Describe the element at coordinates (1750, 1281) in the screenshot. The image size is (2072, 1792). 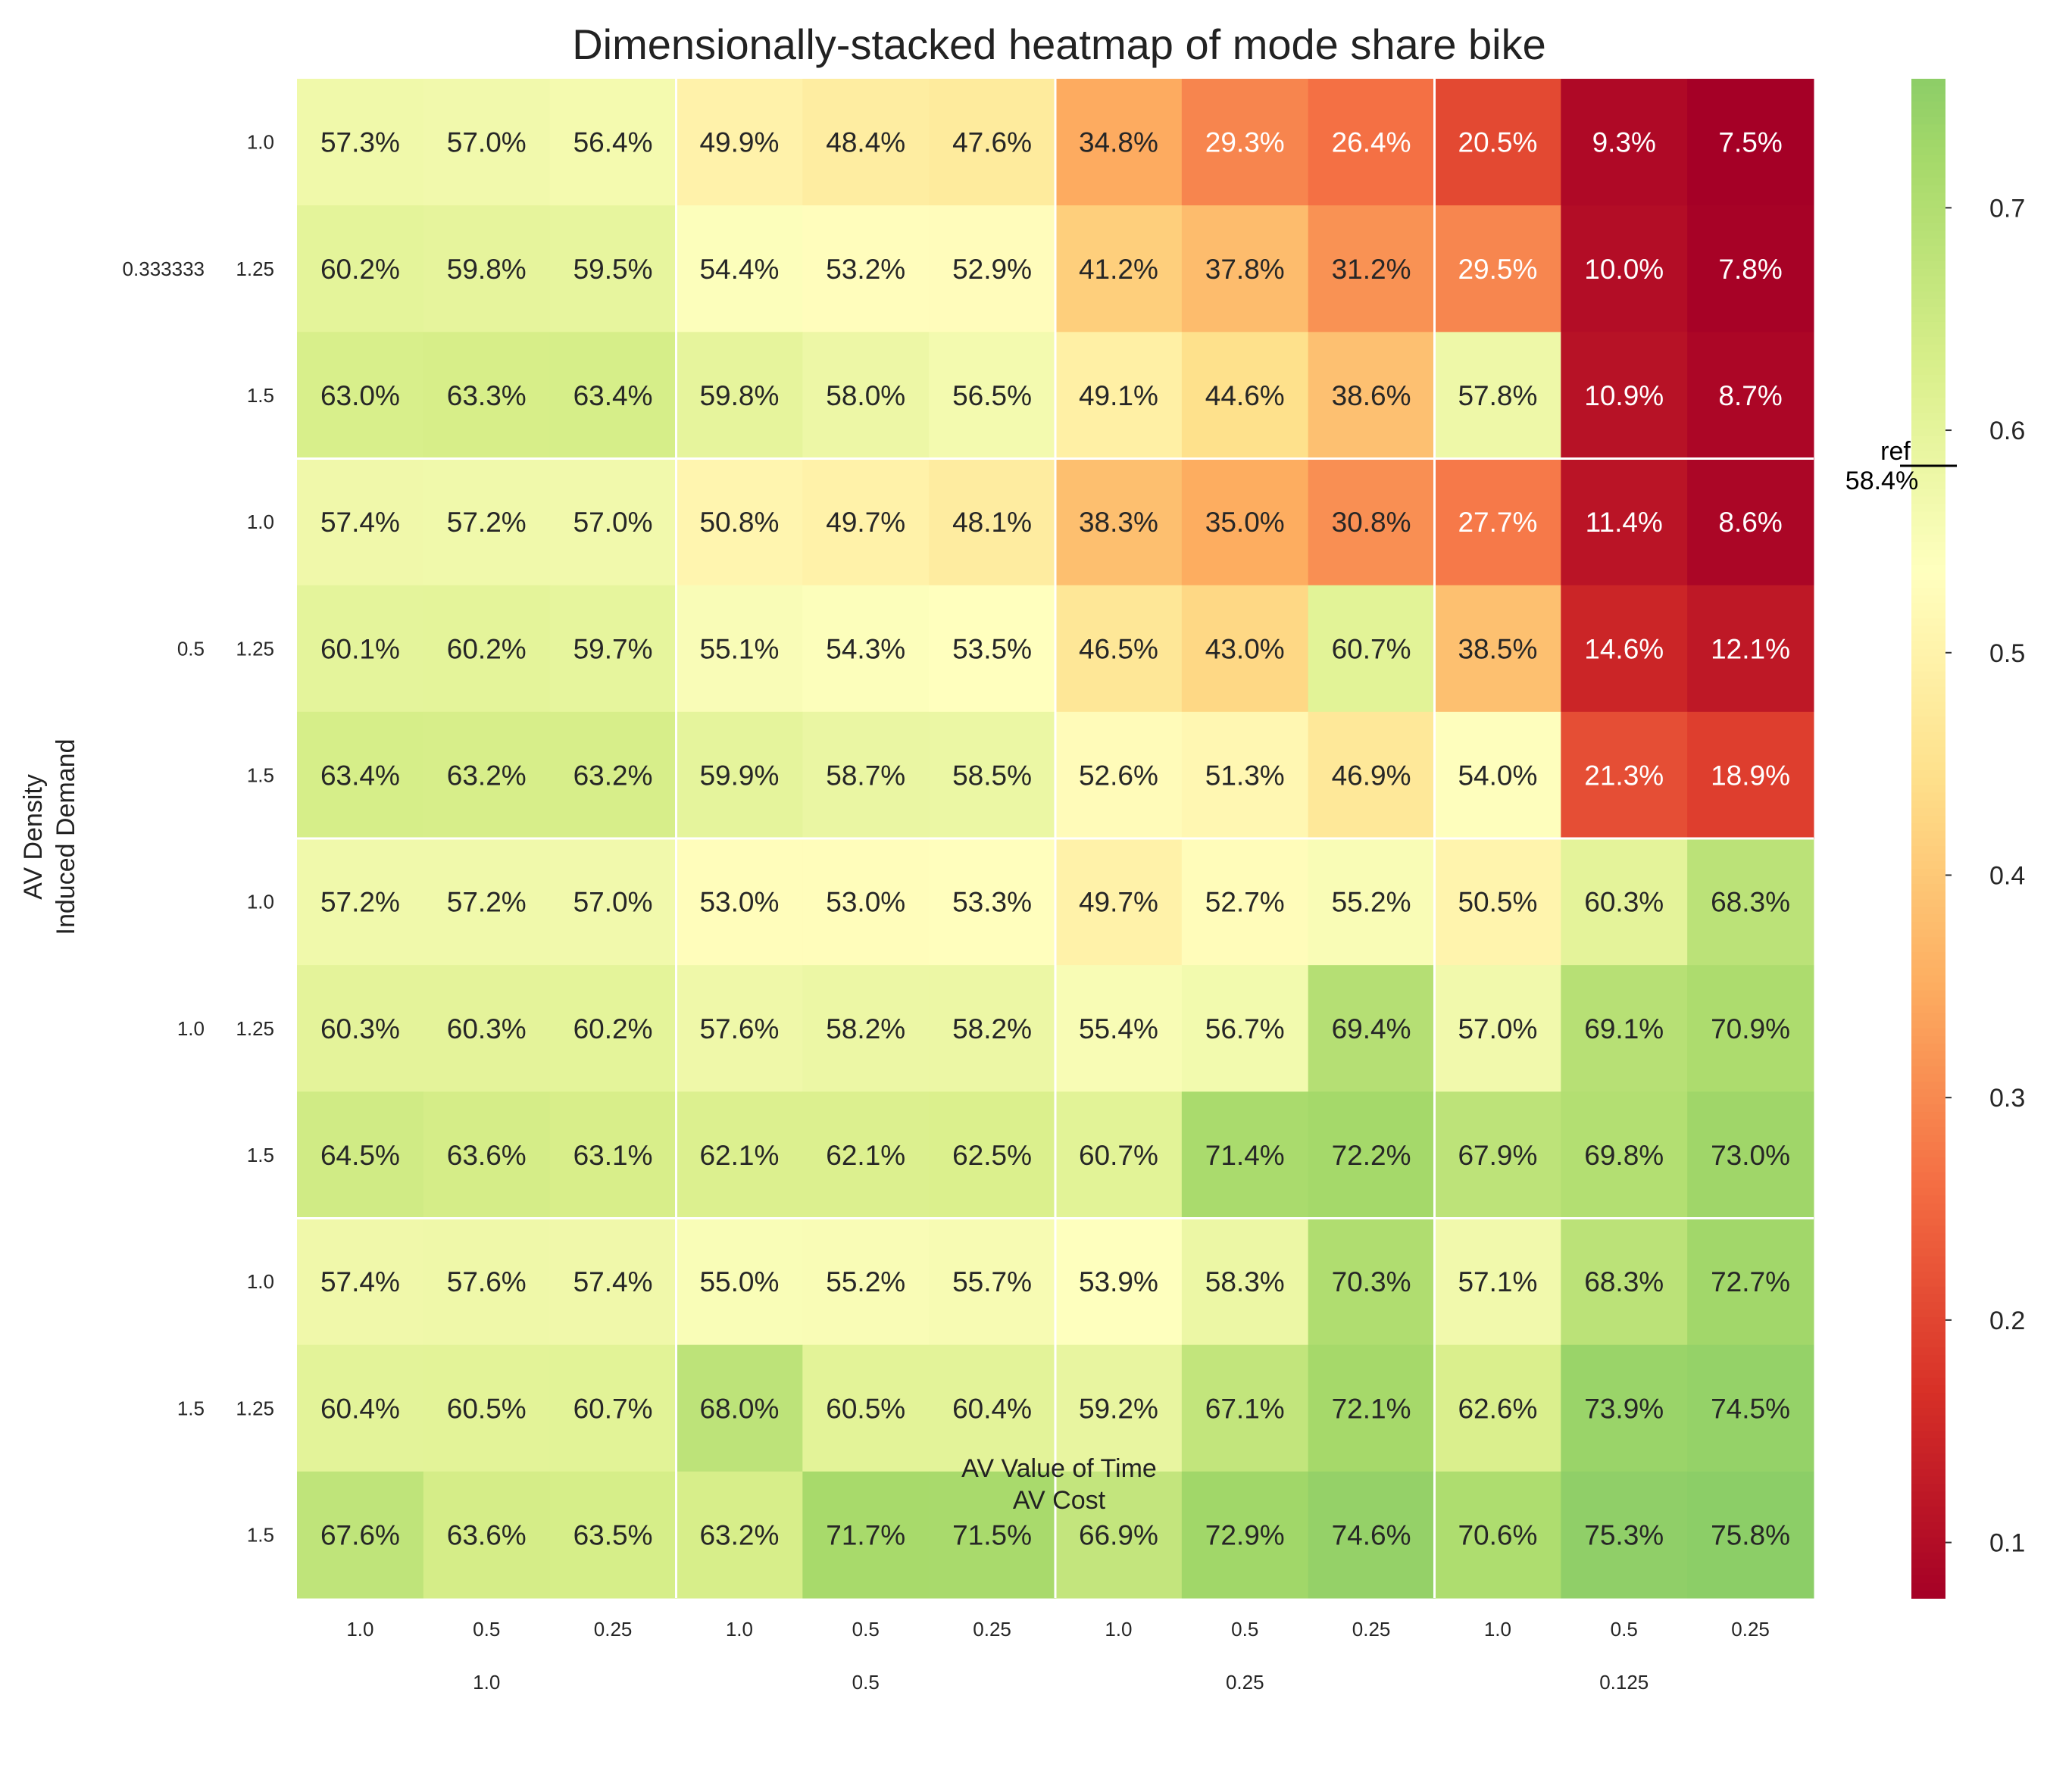
I see `cell-value-label: 72.7%` at that location.